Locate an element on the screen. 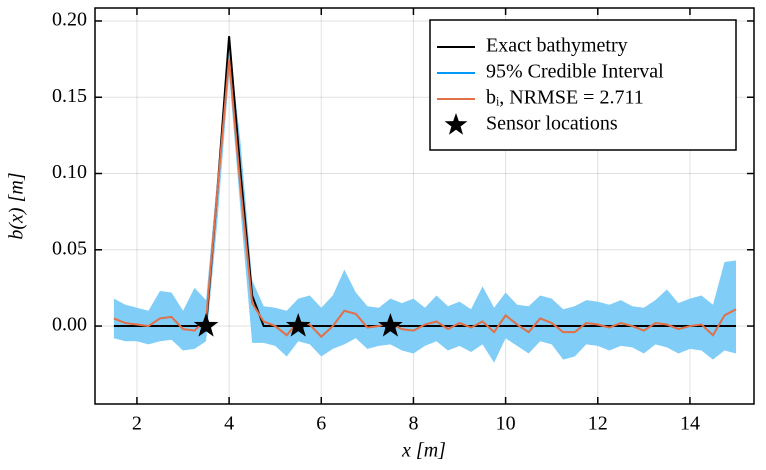 The width and height of the screenshot is (766, 470). x-tick-label: 2 is located at coordinates (137, 424).